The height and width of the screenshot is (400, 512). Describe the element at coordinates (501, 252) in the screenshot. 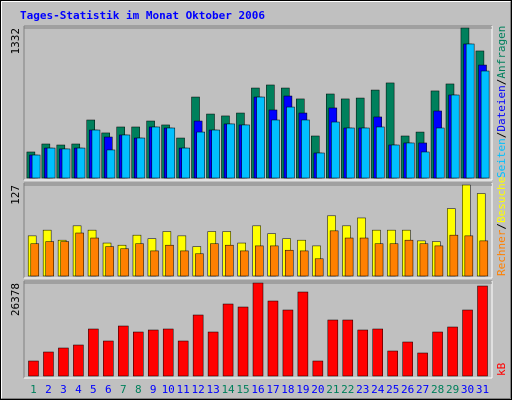

I see `legend-entry: Rechner` at that location.